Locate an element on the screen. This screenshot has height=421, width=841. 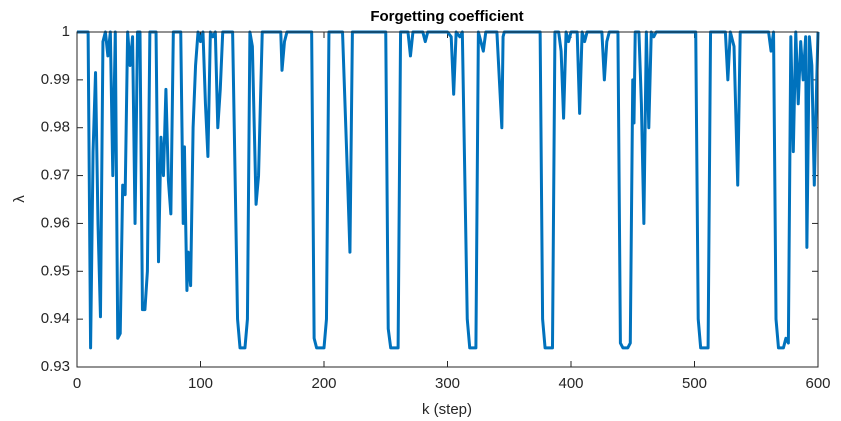
y-tick-label: 0.96 is located at coordinates (55, 222).